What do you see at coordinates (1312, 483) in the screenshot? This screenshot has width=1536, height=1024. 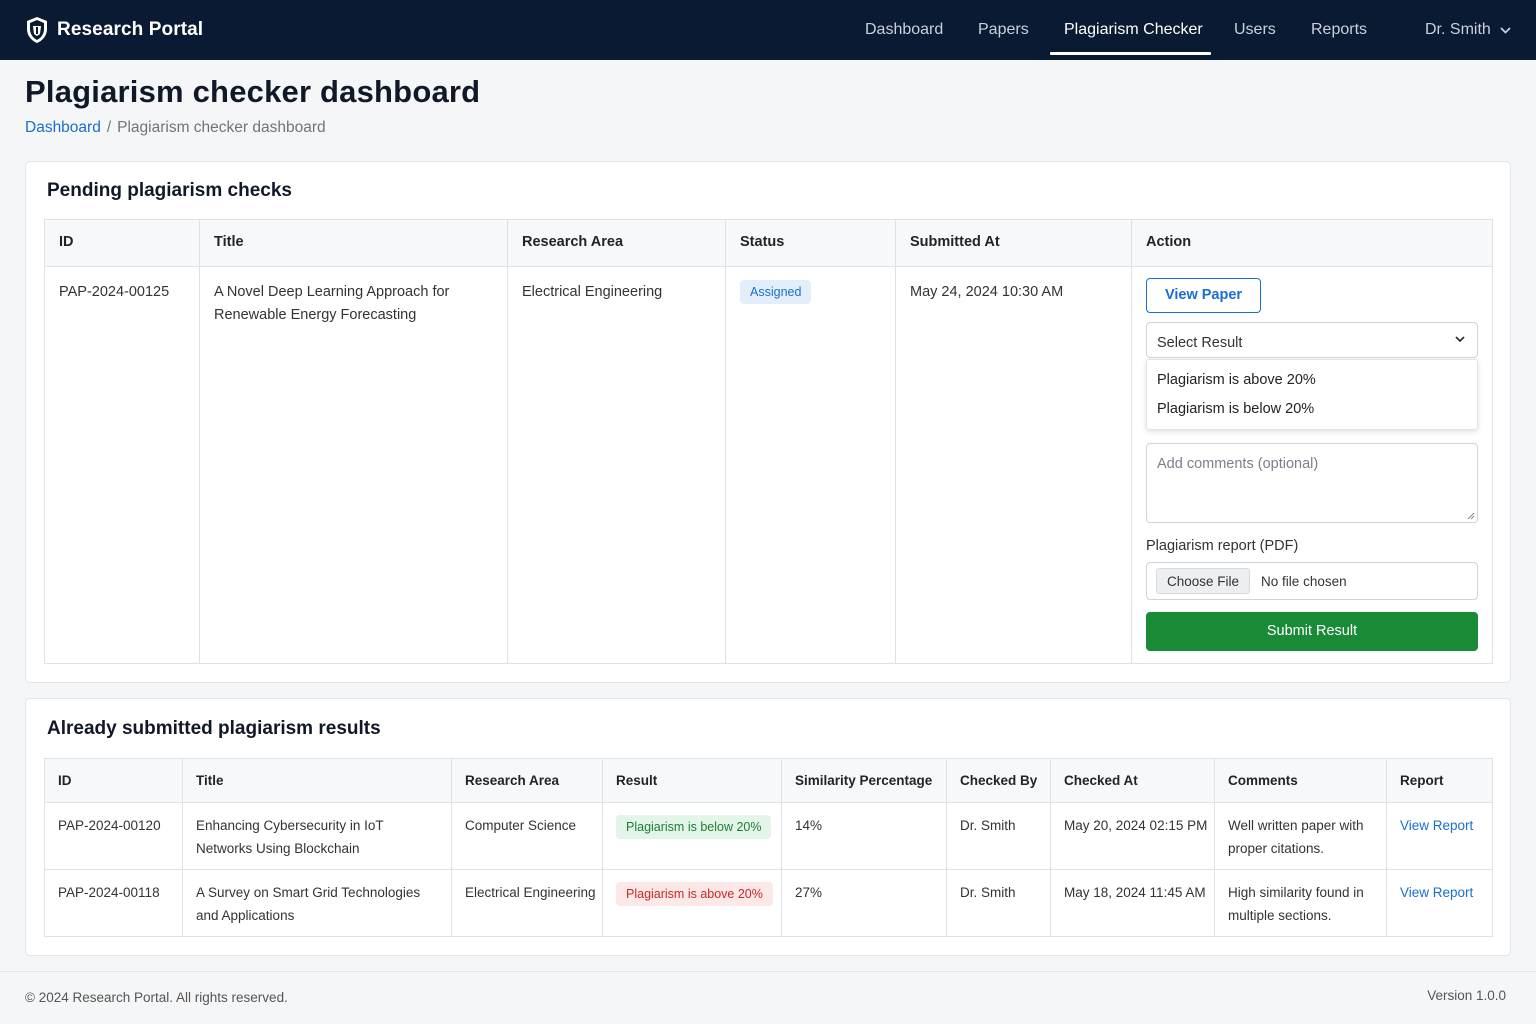 I see `comments-textarea: Add comments (optional)` at bounding box center [1312, 483].